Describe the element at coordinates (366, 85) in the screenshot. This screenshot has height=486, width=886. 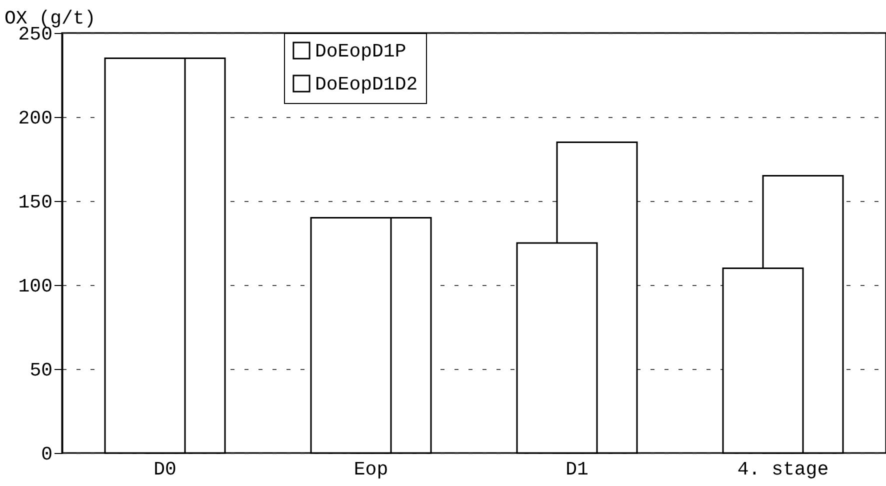
I see `legend-label: DoEopD1D2` at that location.